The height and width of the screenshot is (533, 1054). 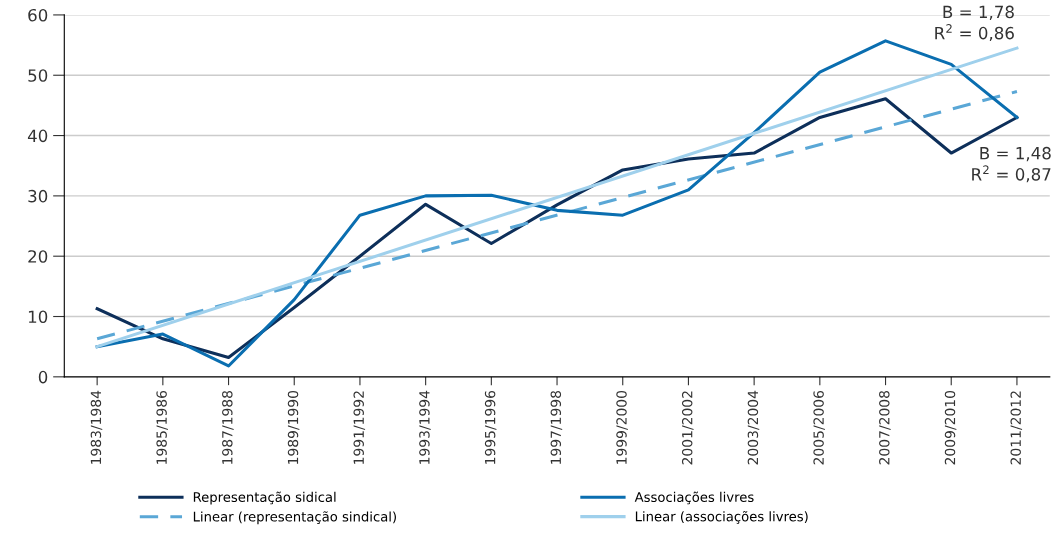 I want to click on x-tick-label: 1995/1996, so click(x=490, y=427).